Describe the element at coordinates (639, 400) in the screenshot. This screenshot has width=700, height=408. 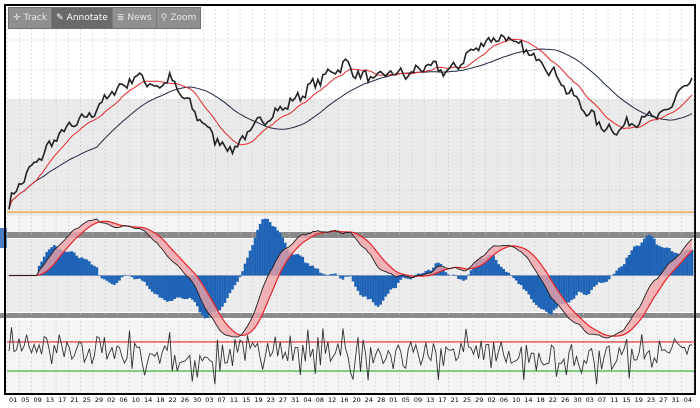
I see `x-tick-label: 19` at that location.